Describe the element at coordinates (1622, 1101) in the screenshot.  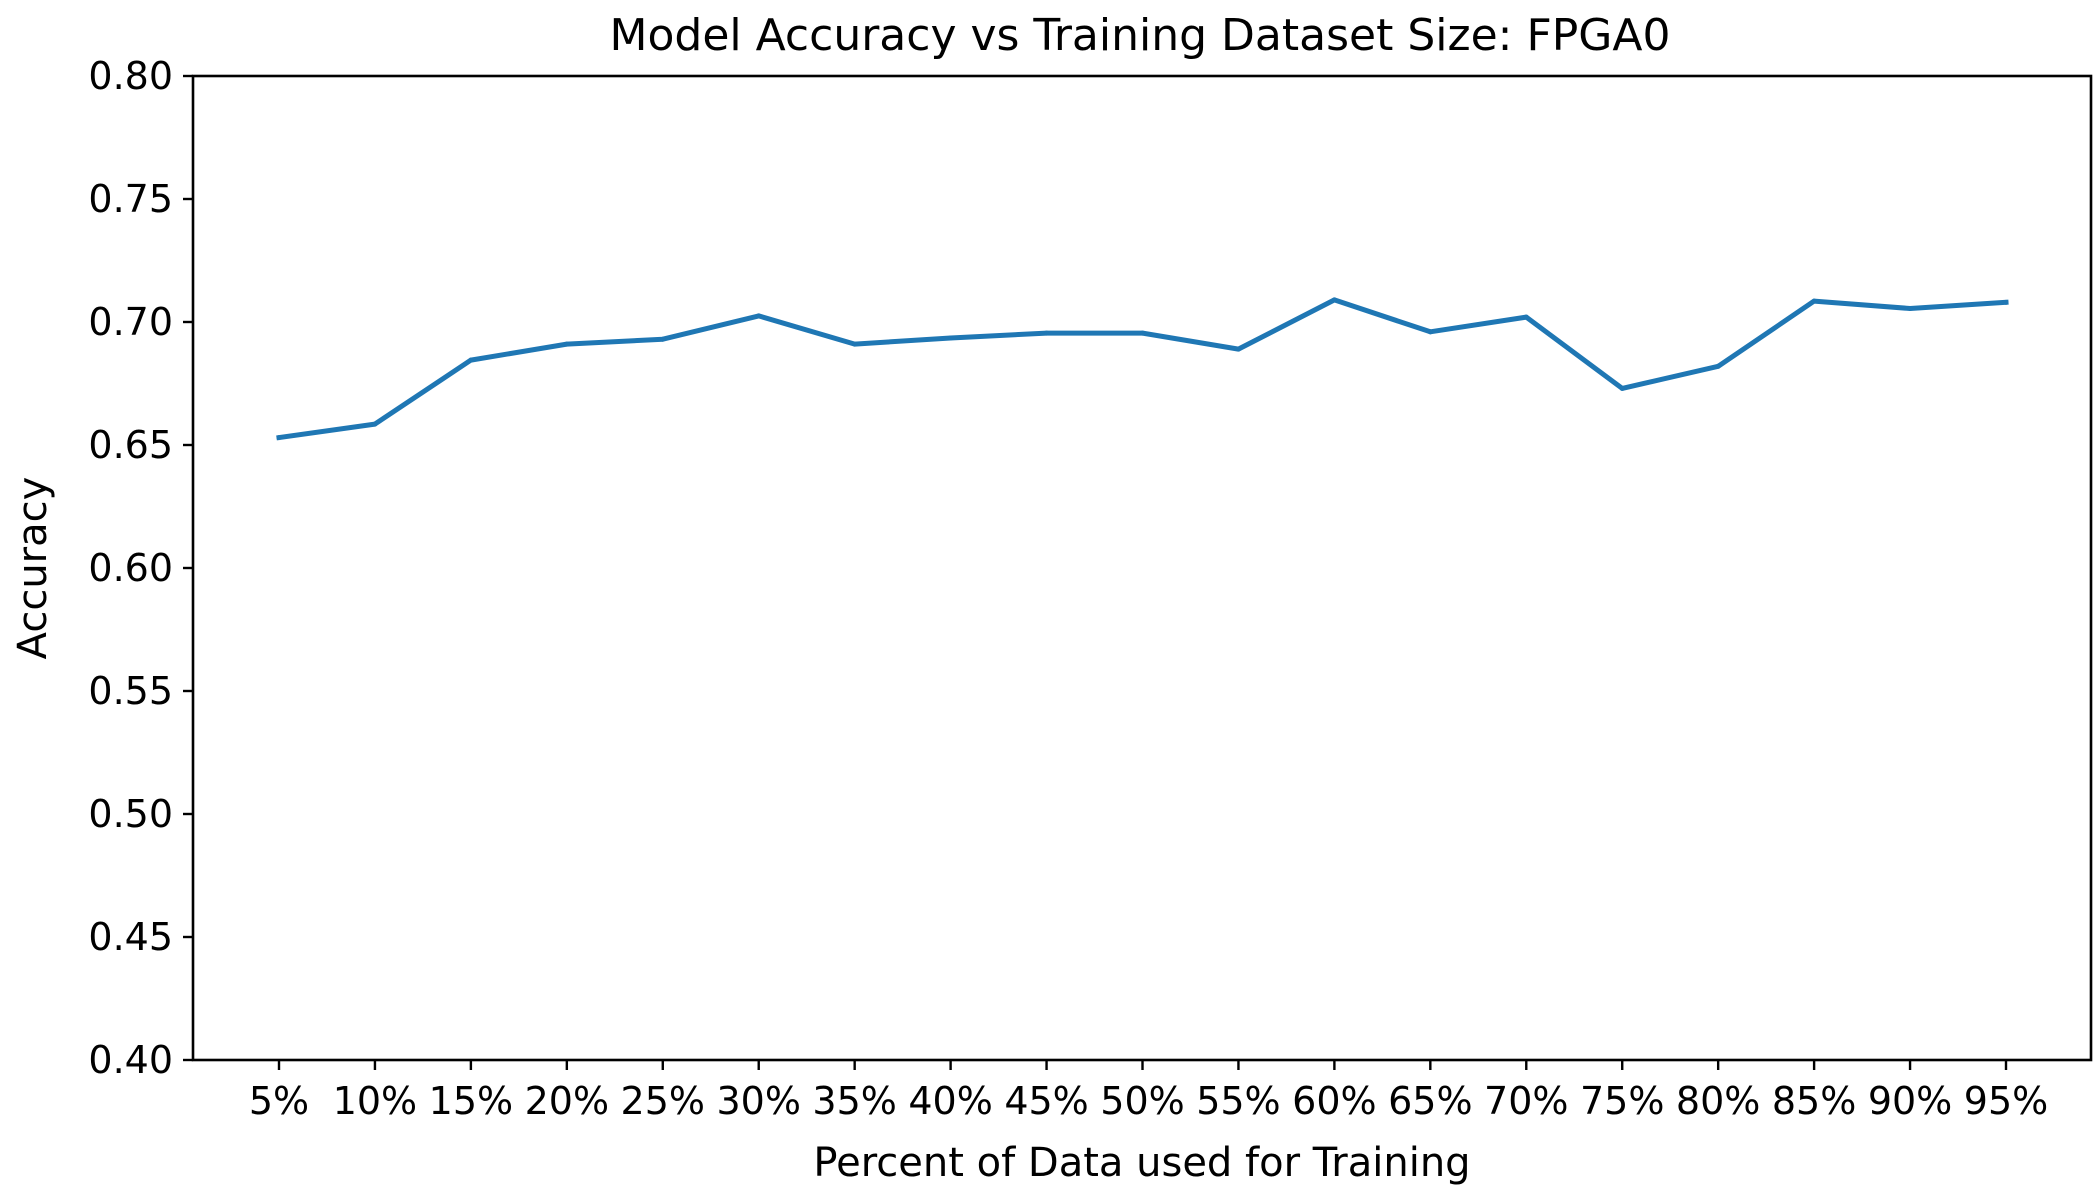
I see `x-tick-label: 75%` at that location.